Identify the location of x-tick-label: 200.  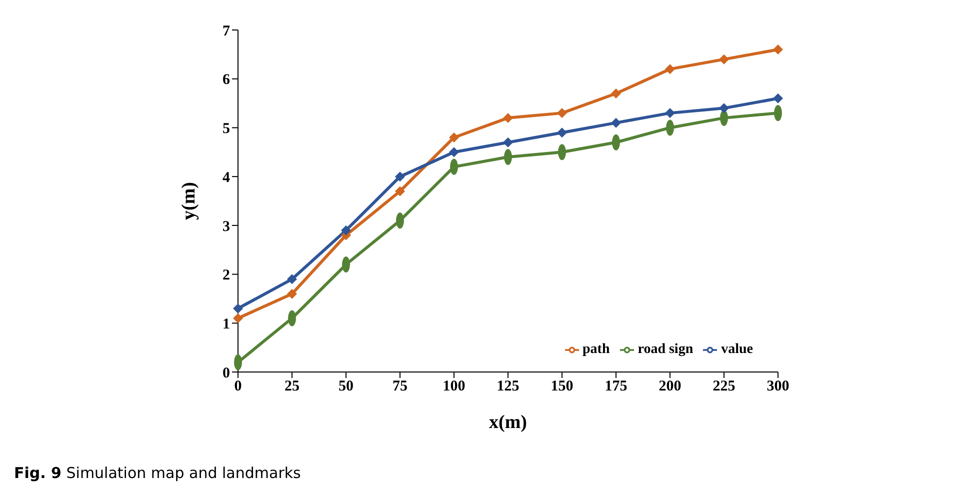
(670, 386).